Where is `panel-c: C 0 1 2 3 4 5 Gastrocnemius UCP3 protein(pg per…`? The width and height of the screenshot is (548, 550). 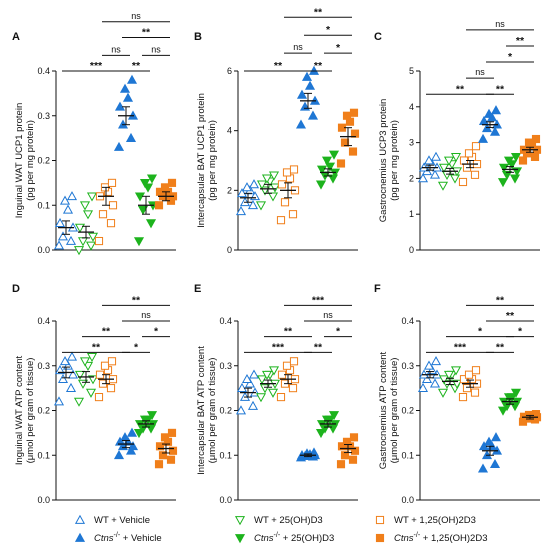
panel-c: C 0 1 2 3 4 5 Gastrocnemius UCP3 protein(pg per… is located at coordinates (458, 137).